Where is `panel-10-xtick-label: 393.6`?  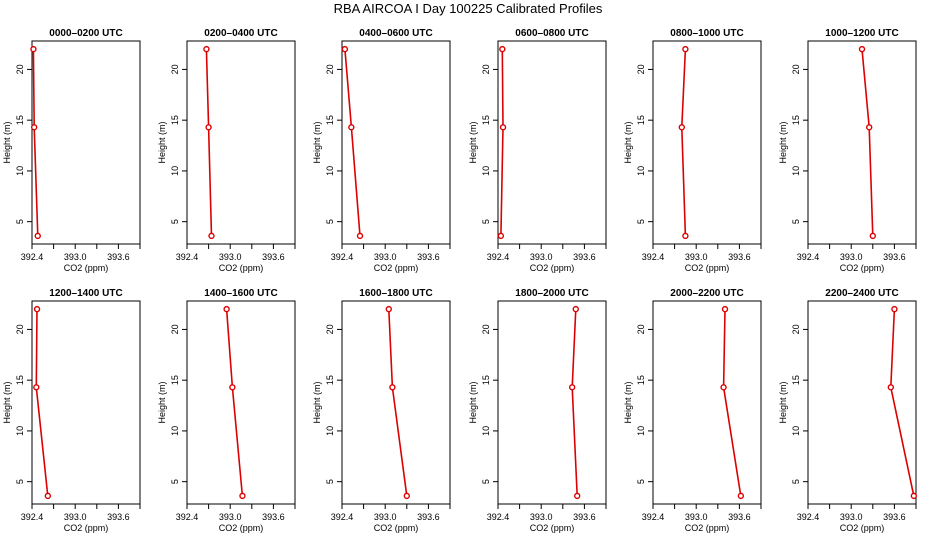 panel-10-xtick-label: 393.6 is located at coordinates (584, 517).